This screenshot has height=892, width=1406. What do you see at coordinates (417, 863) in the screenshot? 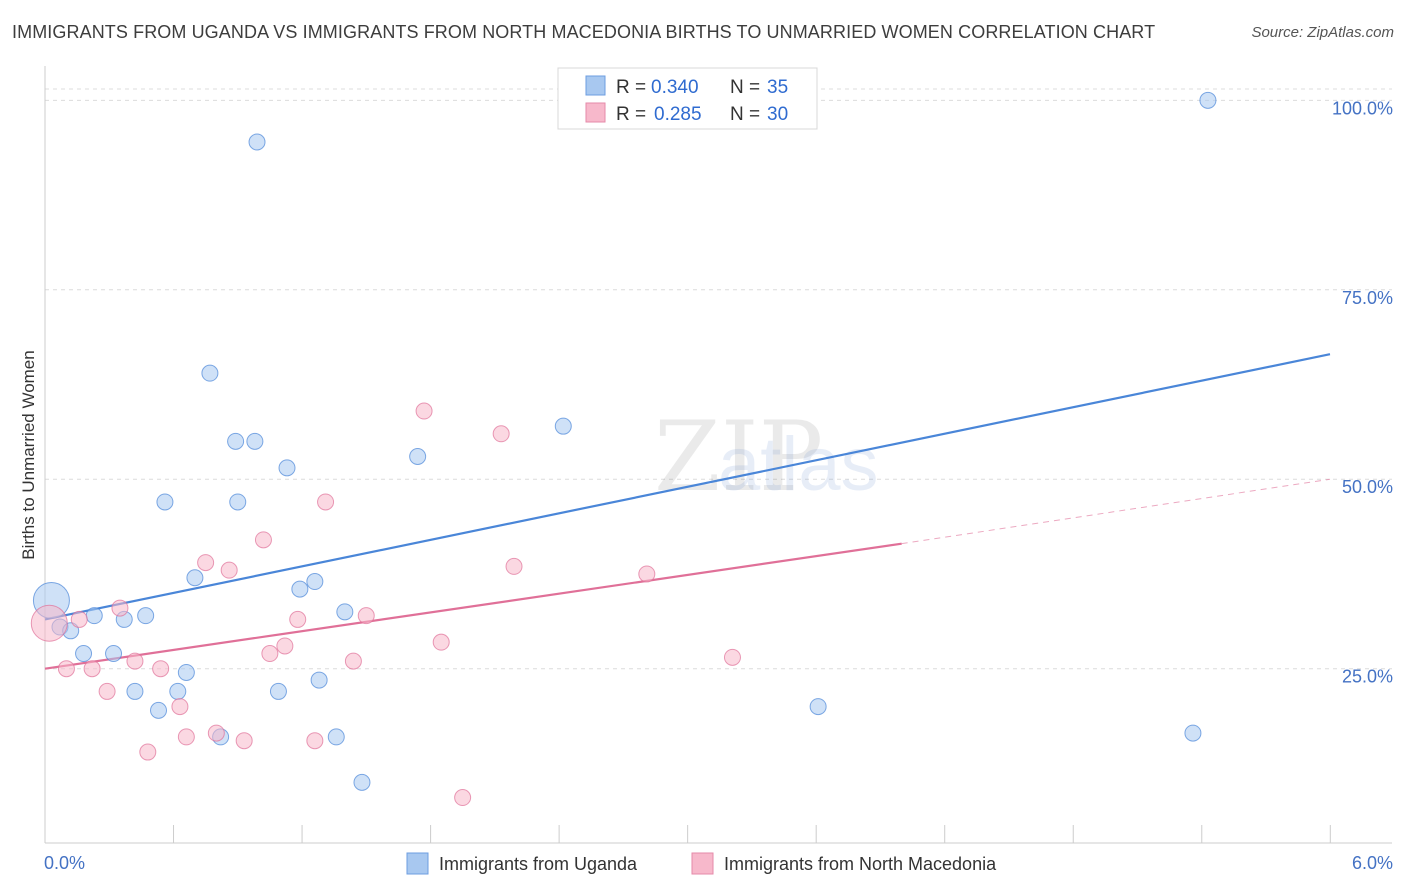
I see `series-legend-swatch-uganda` at bounding box center [417, 863].